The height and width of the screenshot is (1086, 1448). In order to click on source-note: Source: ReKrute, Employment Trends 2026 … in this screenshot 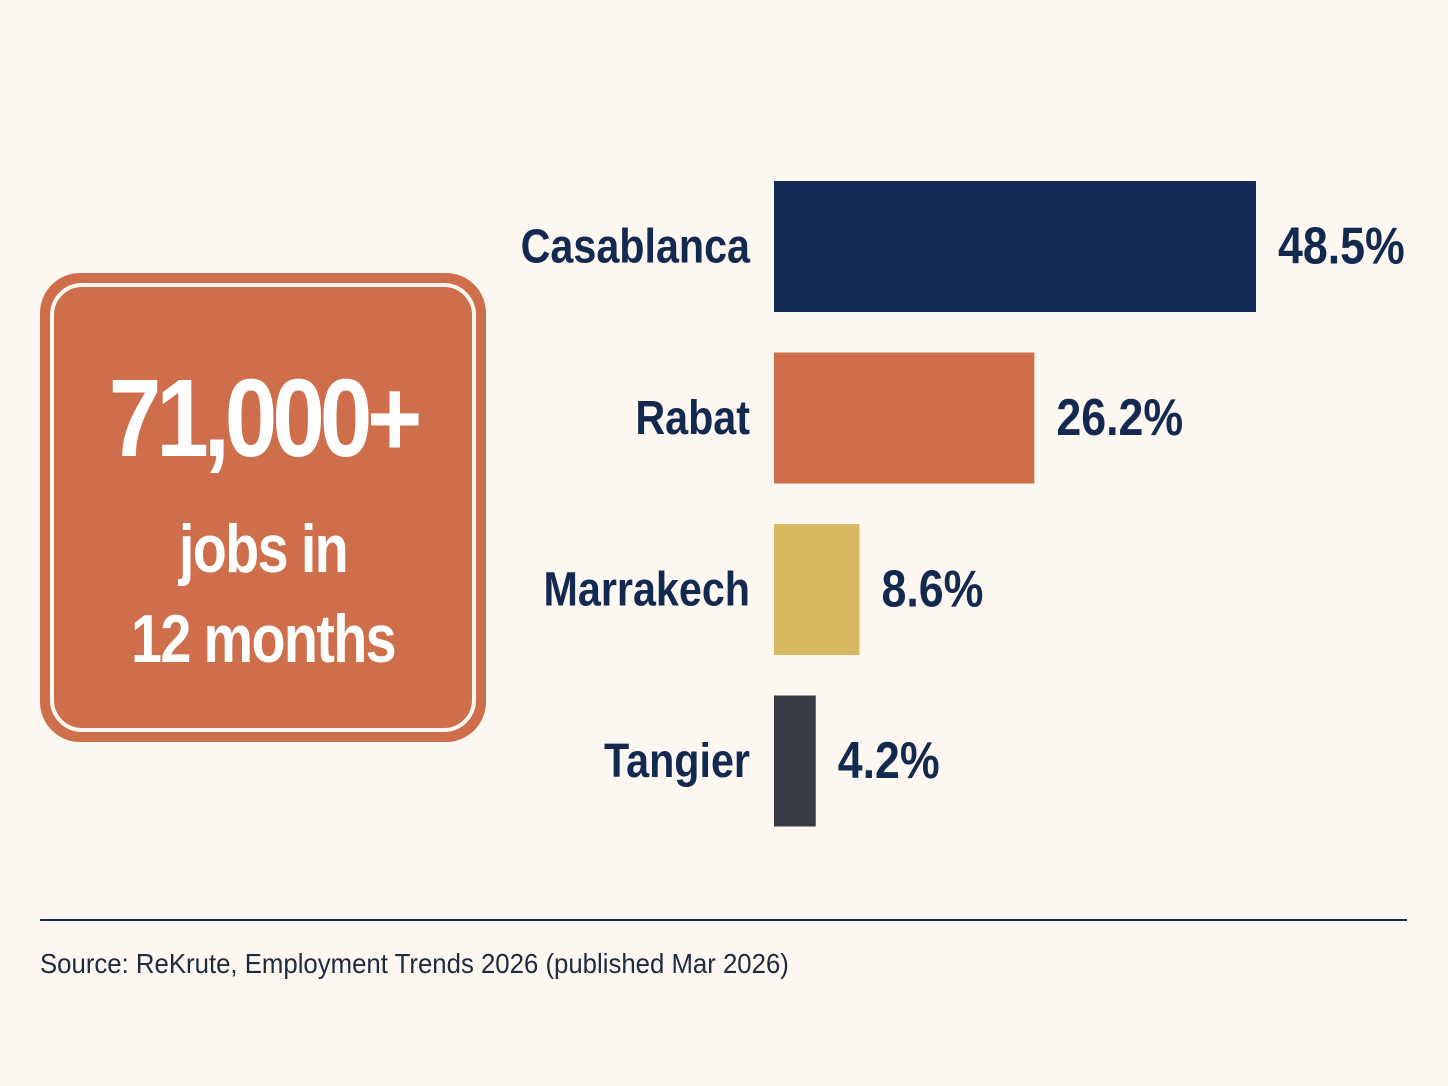, I will do `click(414, 963)`.